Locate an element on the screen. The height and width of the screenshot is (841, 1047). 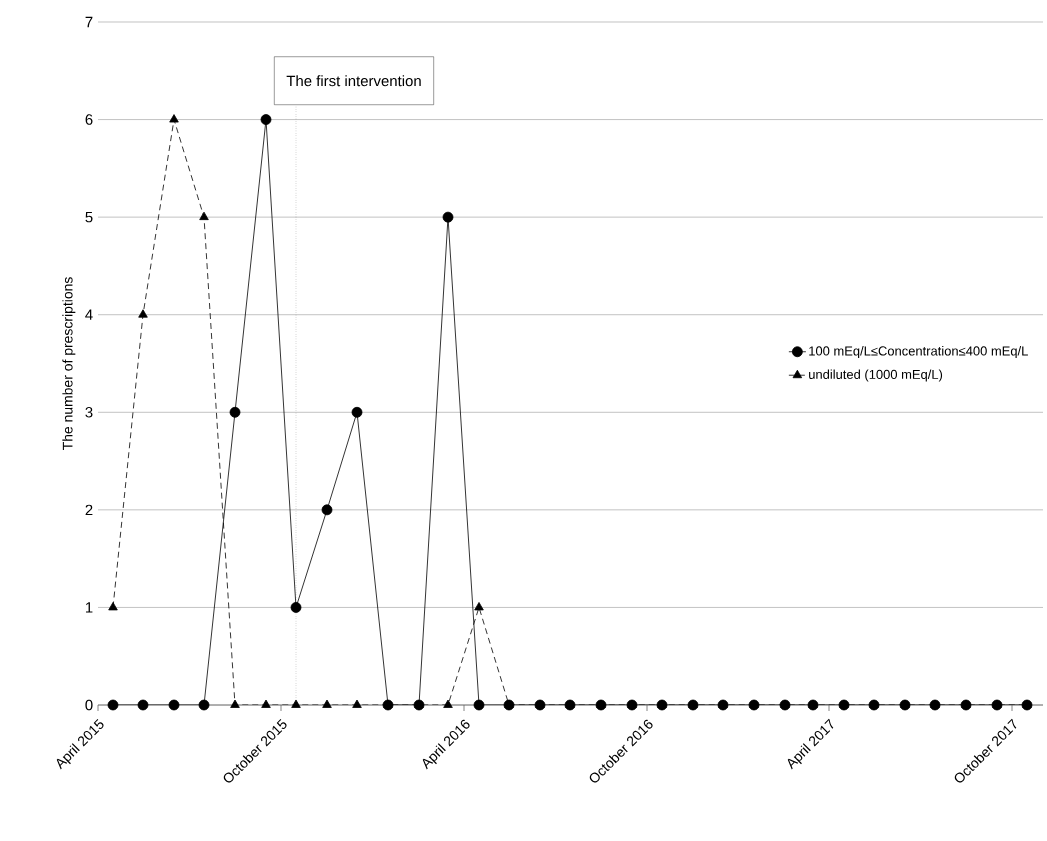
y-tick-label: 7 is located at coordinates (89, 22).